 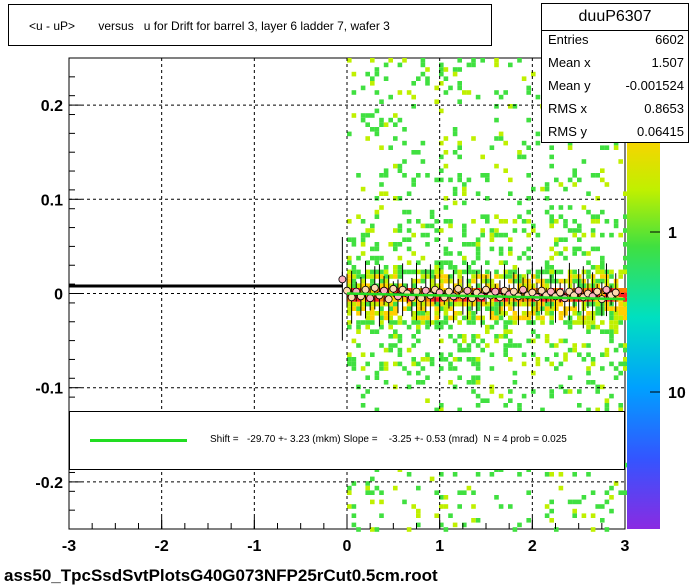 What do you see at coordinates (347, 546) in the screenshot?
I see `x-tick-label: 0` at bounding box center [347, 546].